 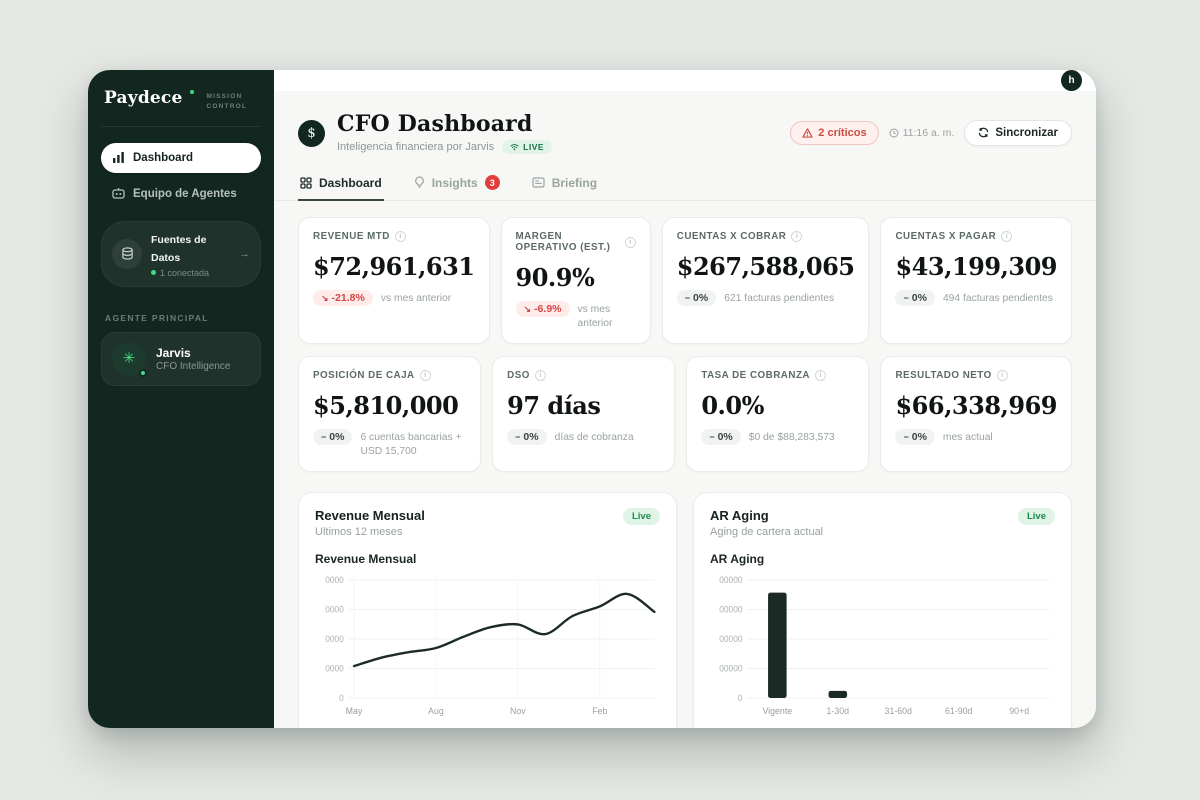 I want to click on sidebar-nav: Dashboard Equipo de Agentes, so click(x=181, y=175).